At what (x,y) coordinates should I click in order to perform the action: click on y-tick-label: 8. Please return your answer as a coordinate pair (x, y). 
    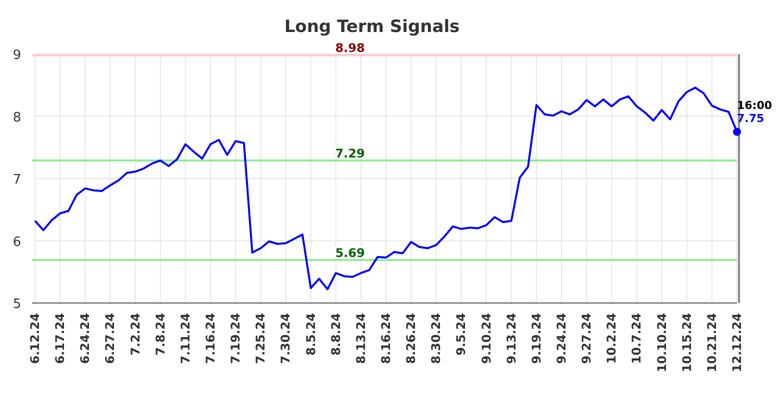
    Looking at the image, I should click on (17, 118).